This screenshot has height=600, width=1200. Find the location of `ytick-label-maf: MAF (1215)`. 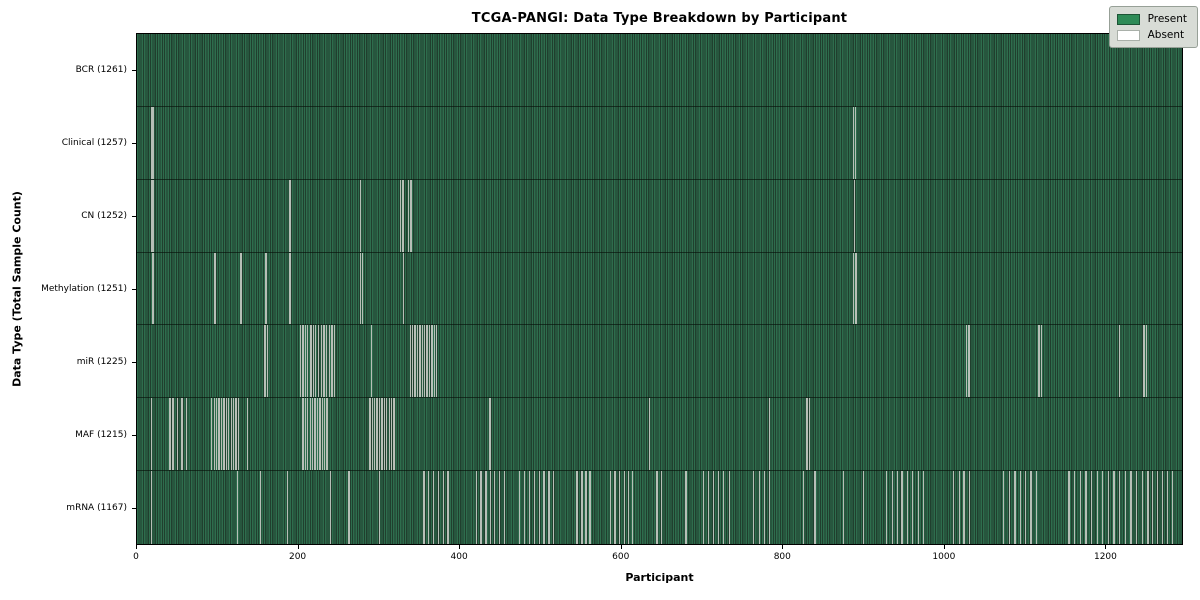

ytick-label-maf: MAF (1215) is located at coordinates (101, 435).